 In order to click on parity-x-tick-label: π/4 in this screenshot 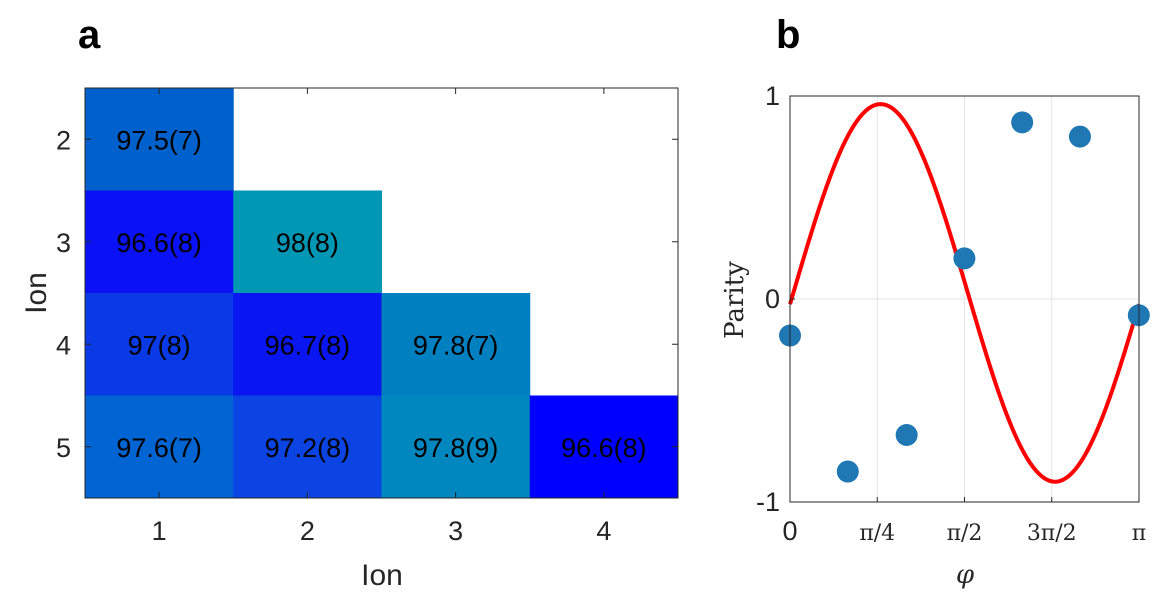, I will do `click(877, 533)`.